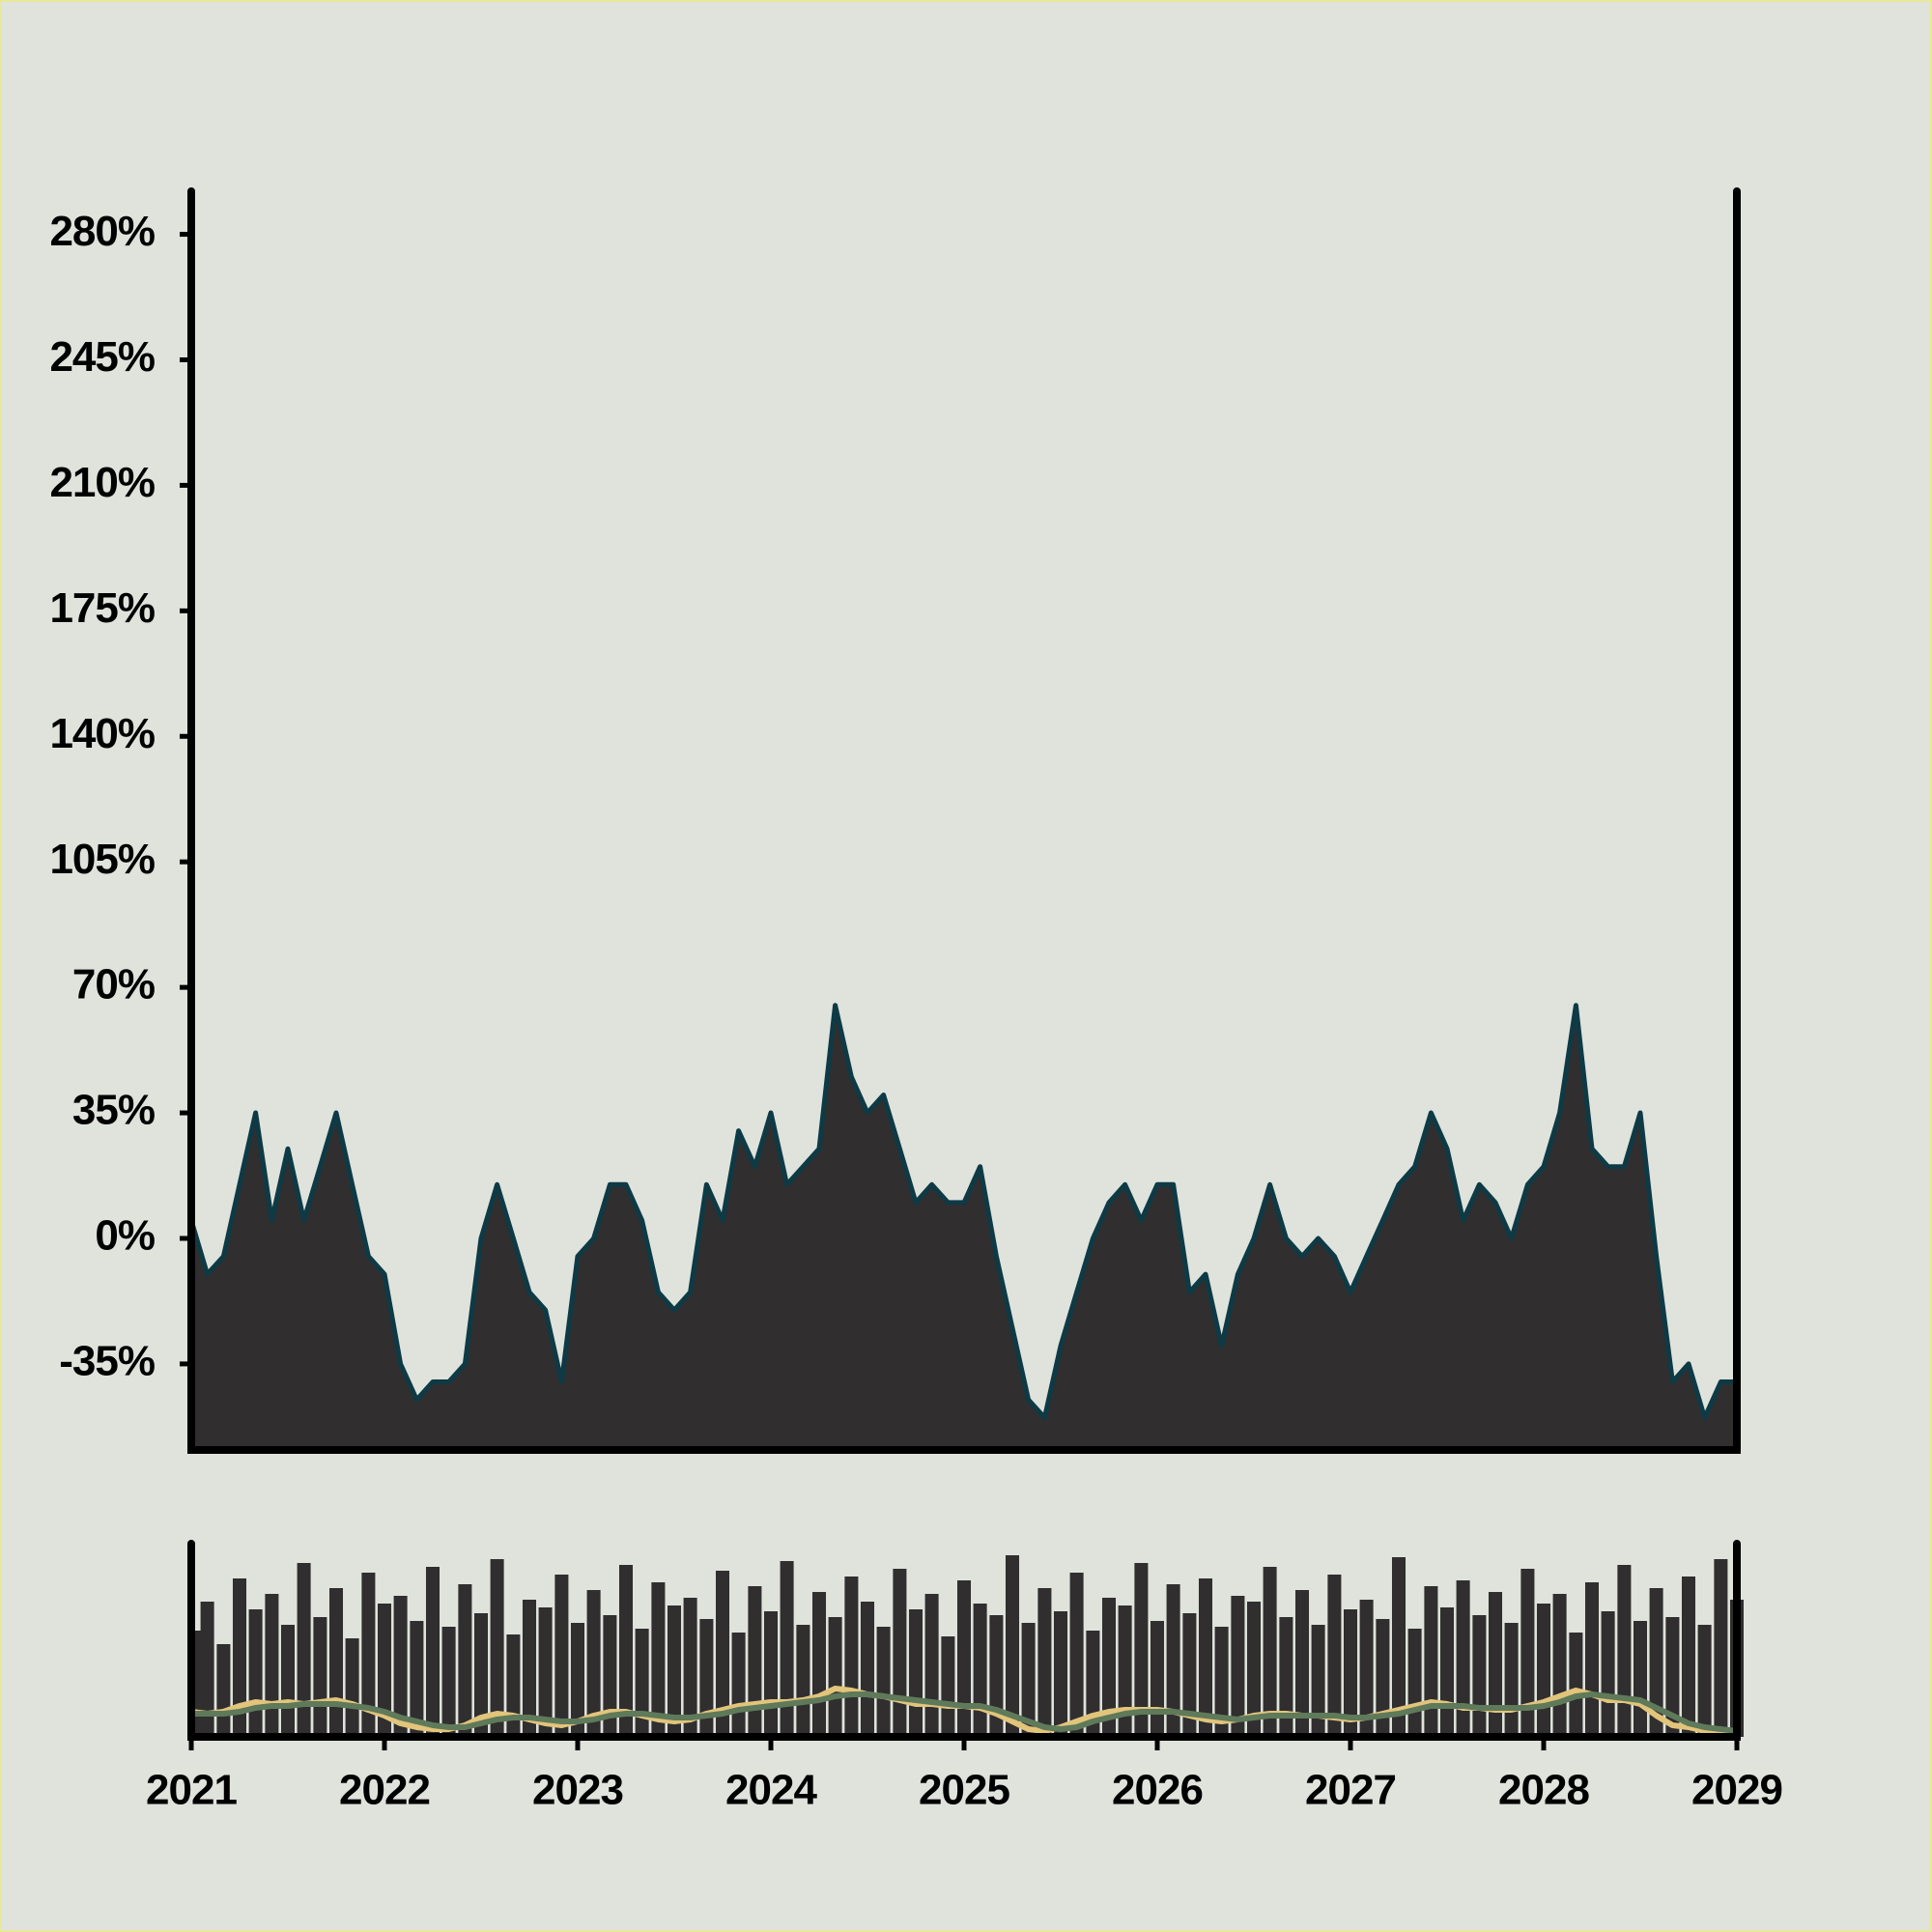 Image resolution: width=1932 pixels, height=1932 pixels. I want to click on x-tick-label: 2028, so click(1543, 1790).